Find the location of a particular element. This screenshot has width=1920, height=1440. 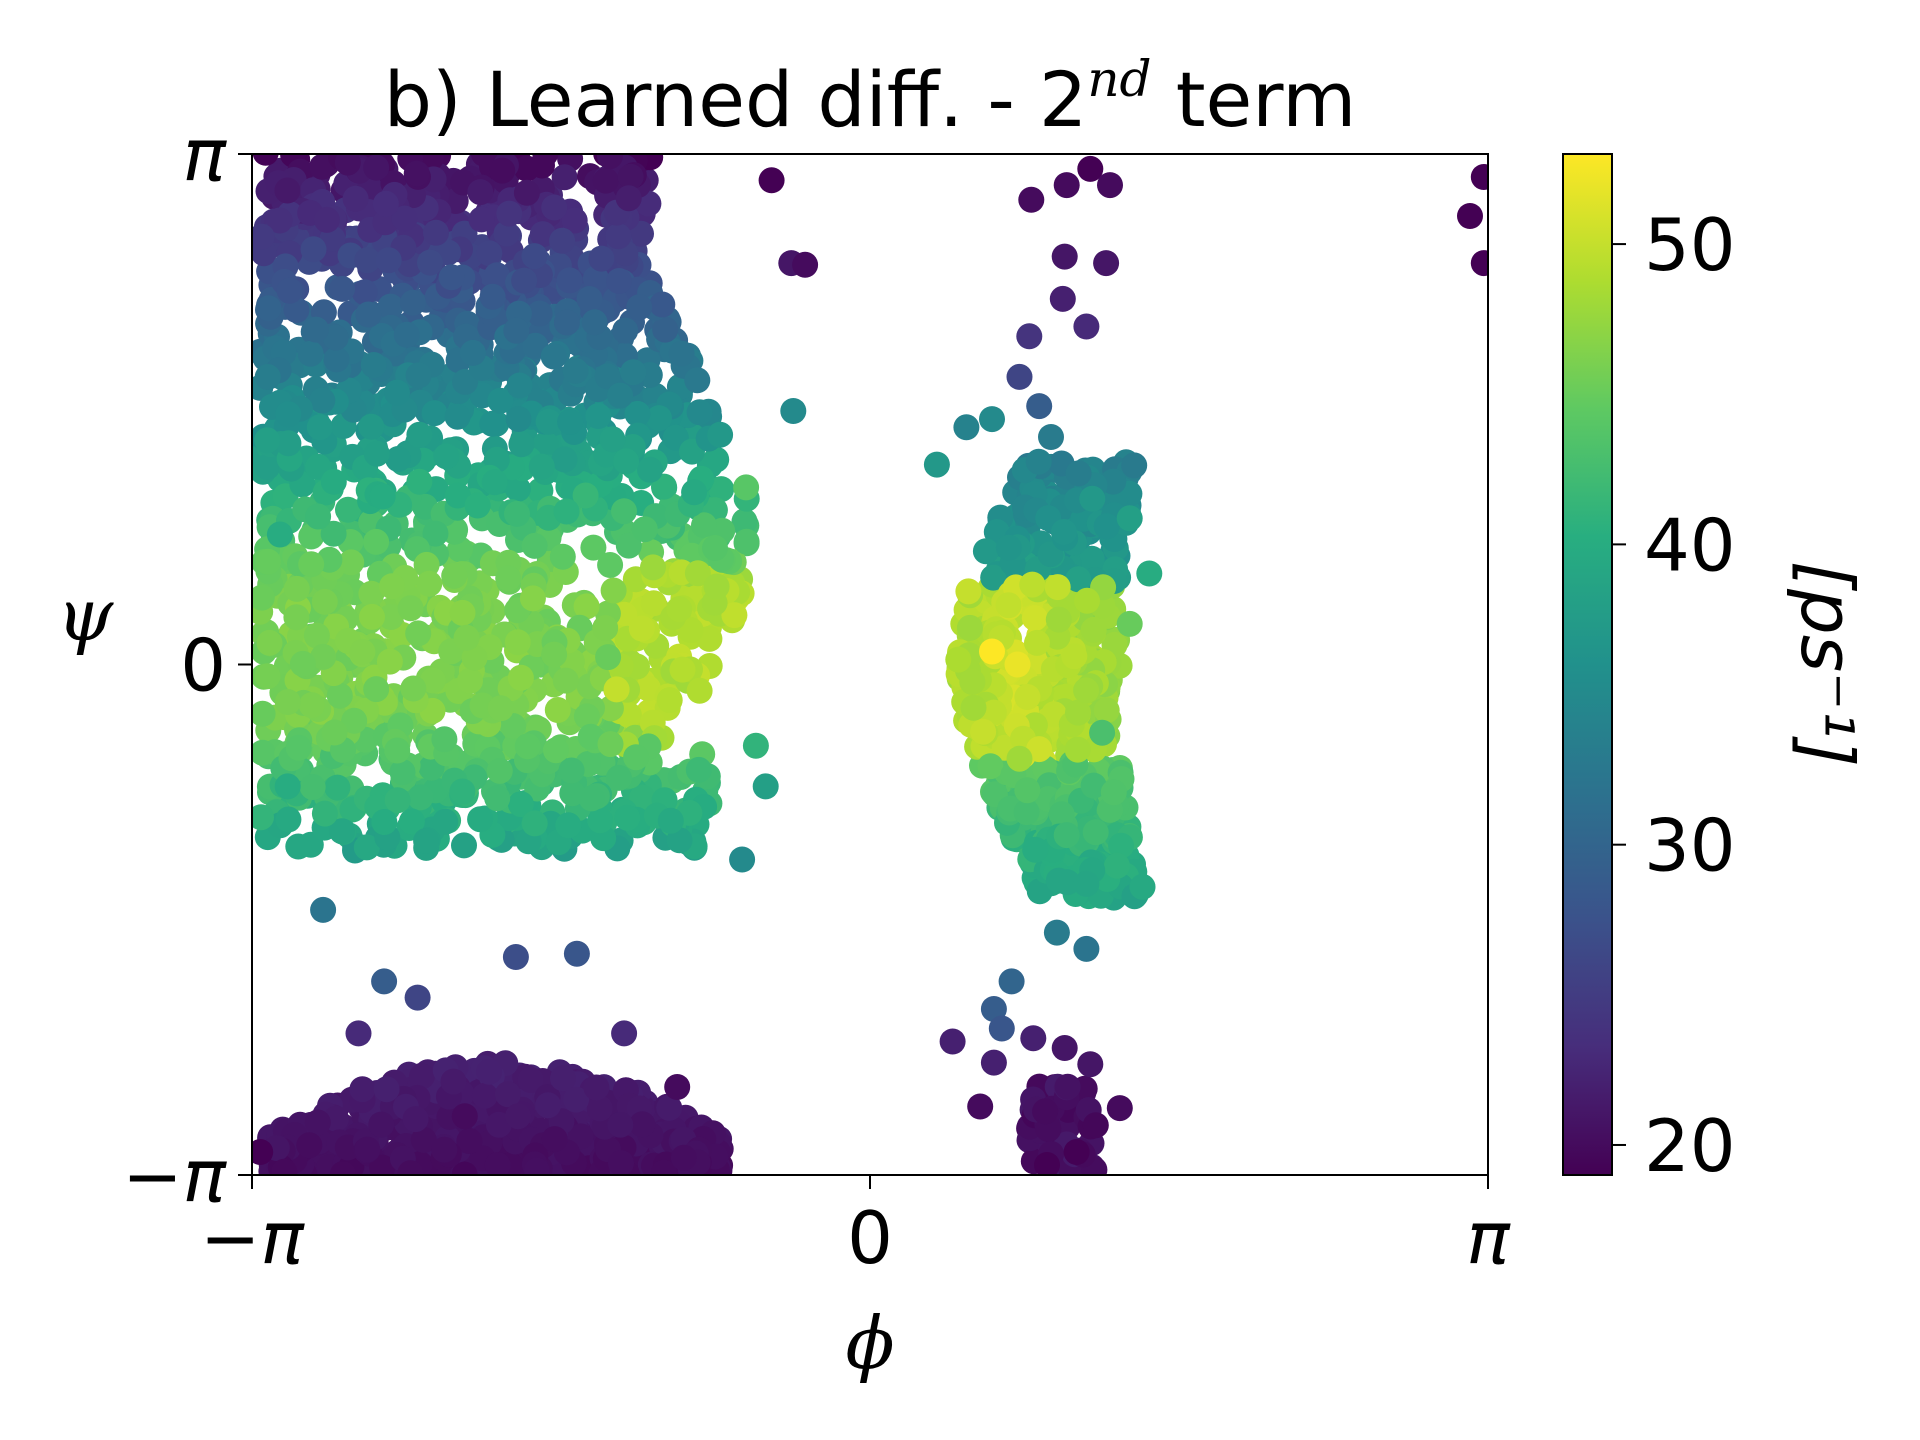

x-tick-label: −π is located at coordinates (252, 1238).